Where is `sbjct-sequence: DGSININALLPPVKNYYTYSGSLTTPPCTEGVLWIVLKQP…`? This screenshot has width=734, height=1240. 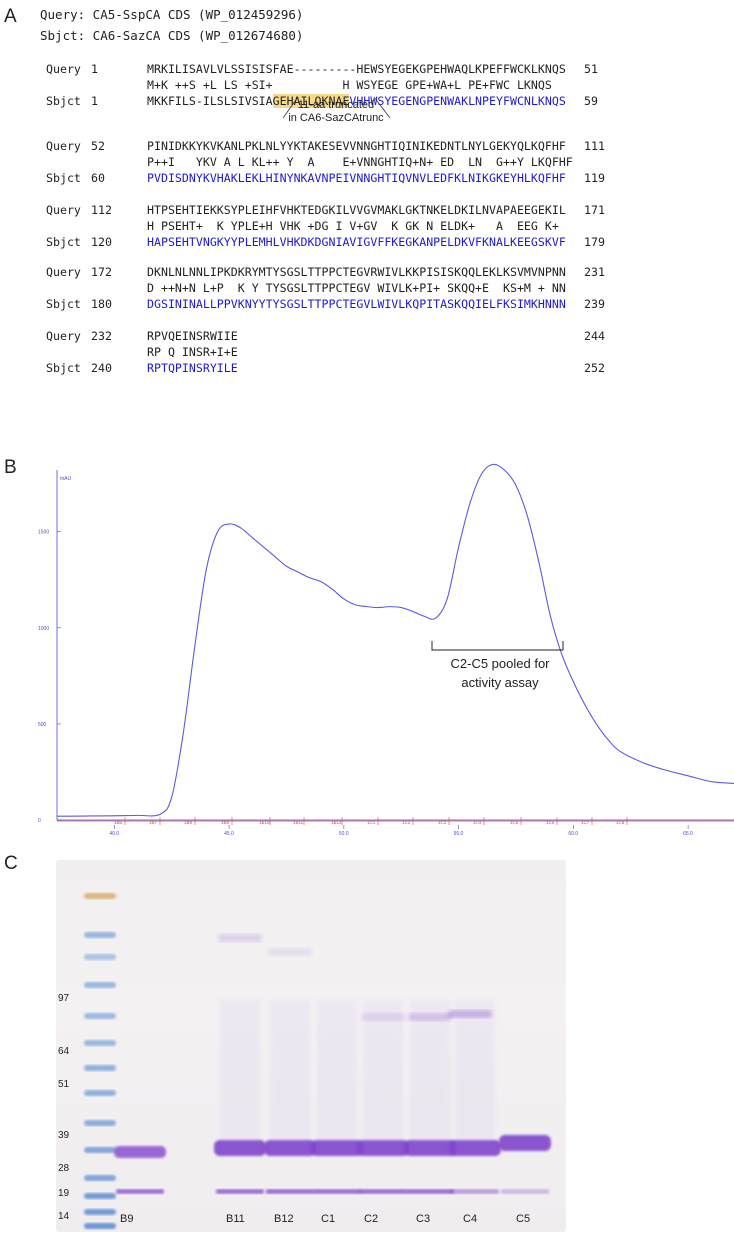
sbjct-sequence: DGSININALLPPVKNYYTYSGSLTTPPCTEGVLWIVLKQP… is located at coordinates (356, 304).